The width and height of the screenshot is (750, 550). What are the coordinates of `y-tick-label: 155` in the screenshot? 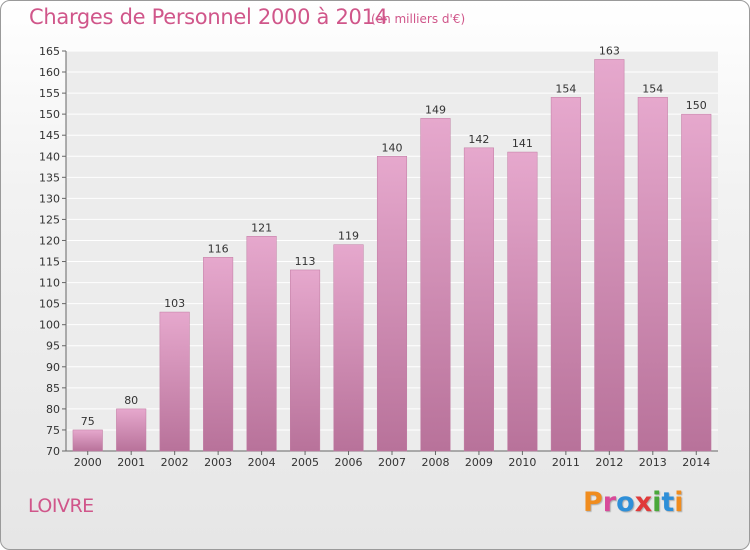 It's located at (49, 93).